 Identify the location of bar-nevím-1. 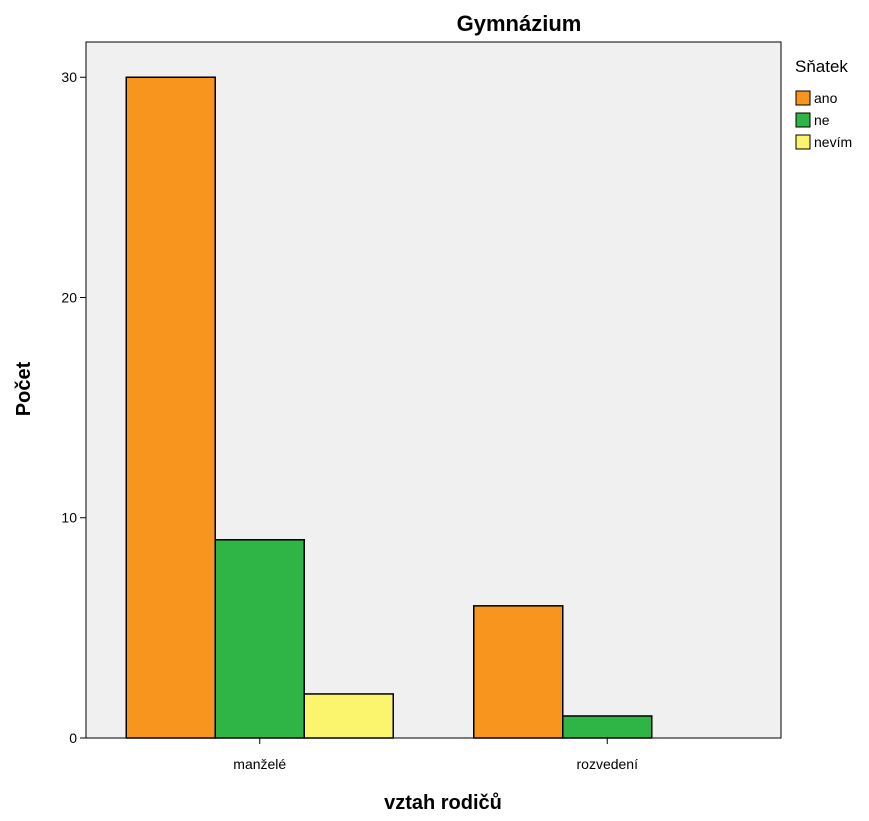
(348, 716).